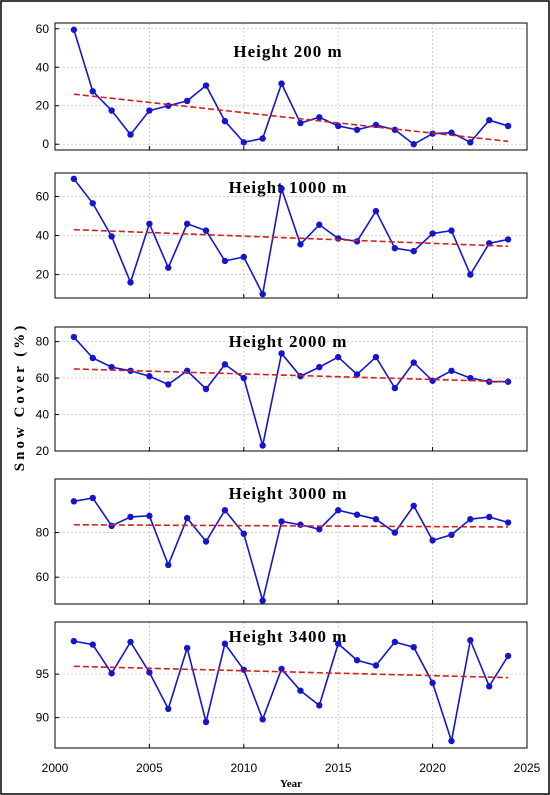  I want to click on x-tick-label: 2015, so click(338, 768).